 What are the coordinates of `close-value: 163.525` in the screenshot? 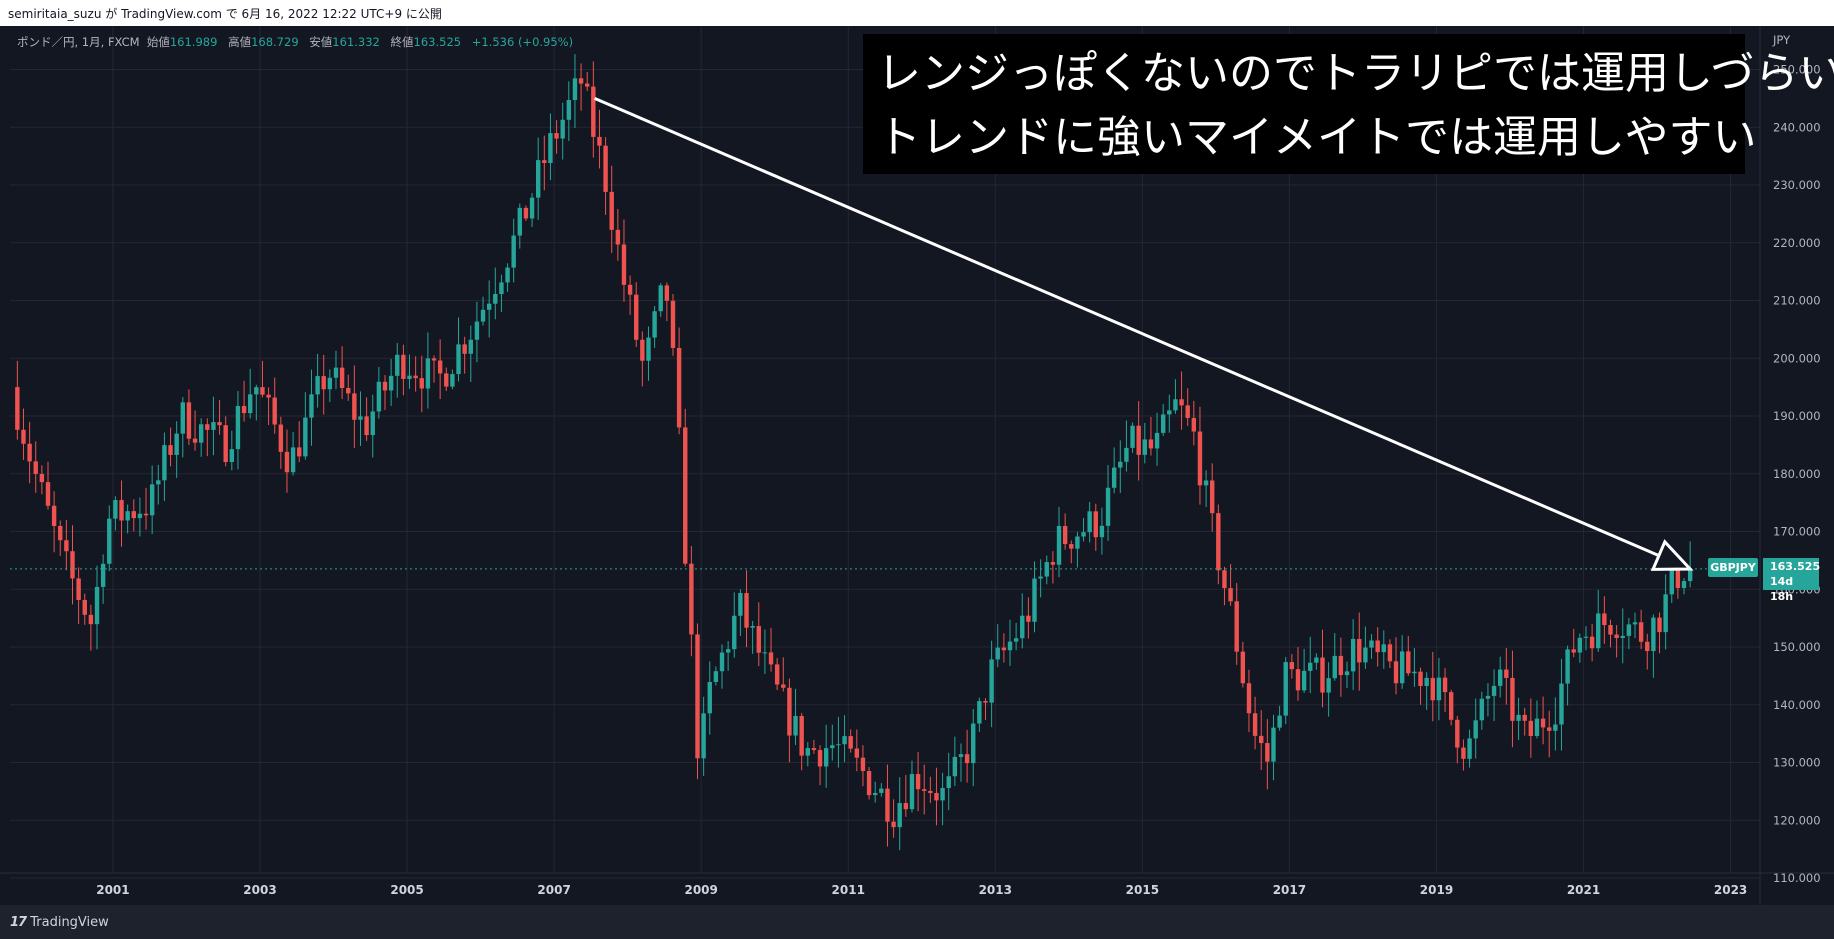 It's located at (437, 42).